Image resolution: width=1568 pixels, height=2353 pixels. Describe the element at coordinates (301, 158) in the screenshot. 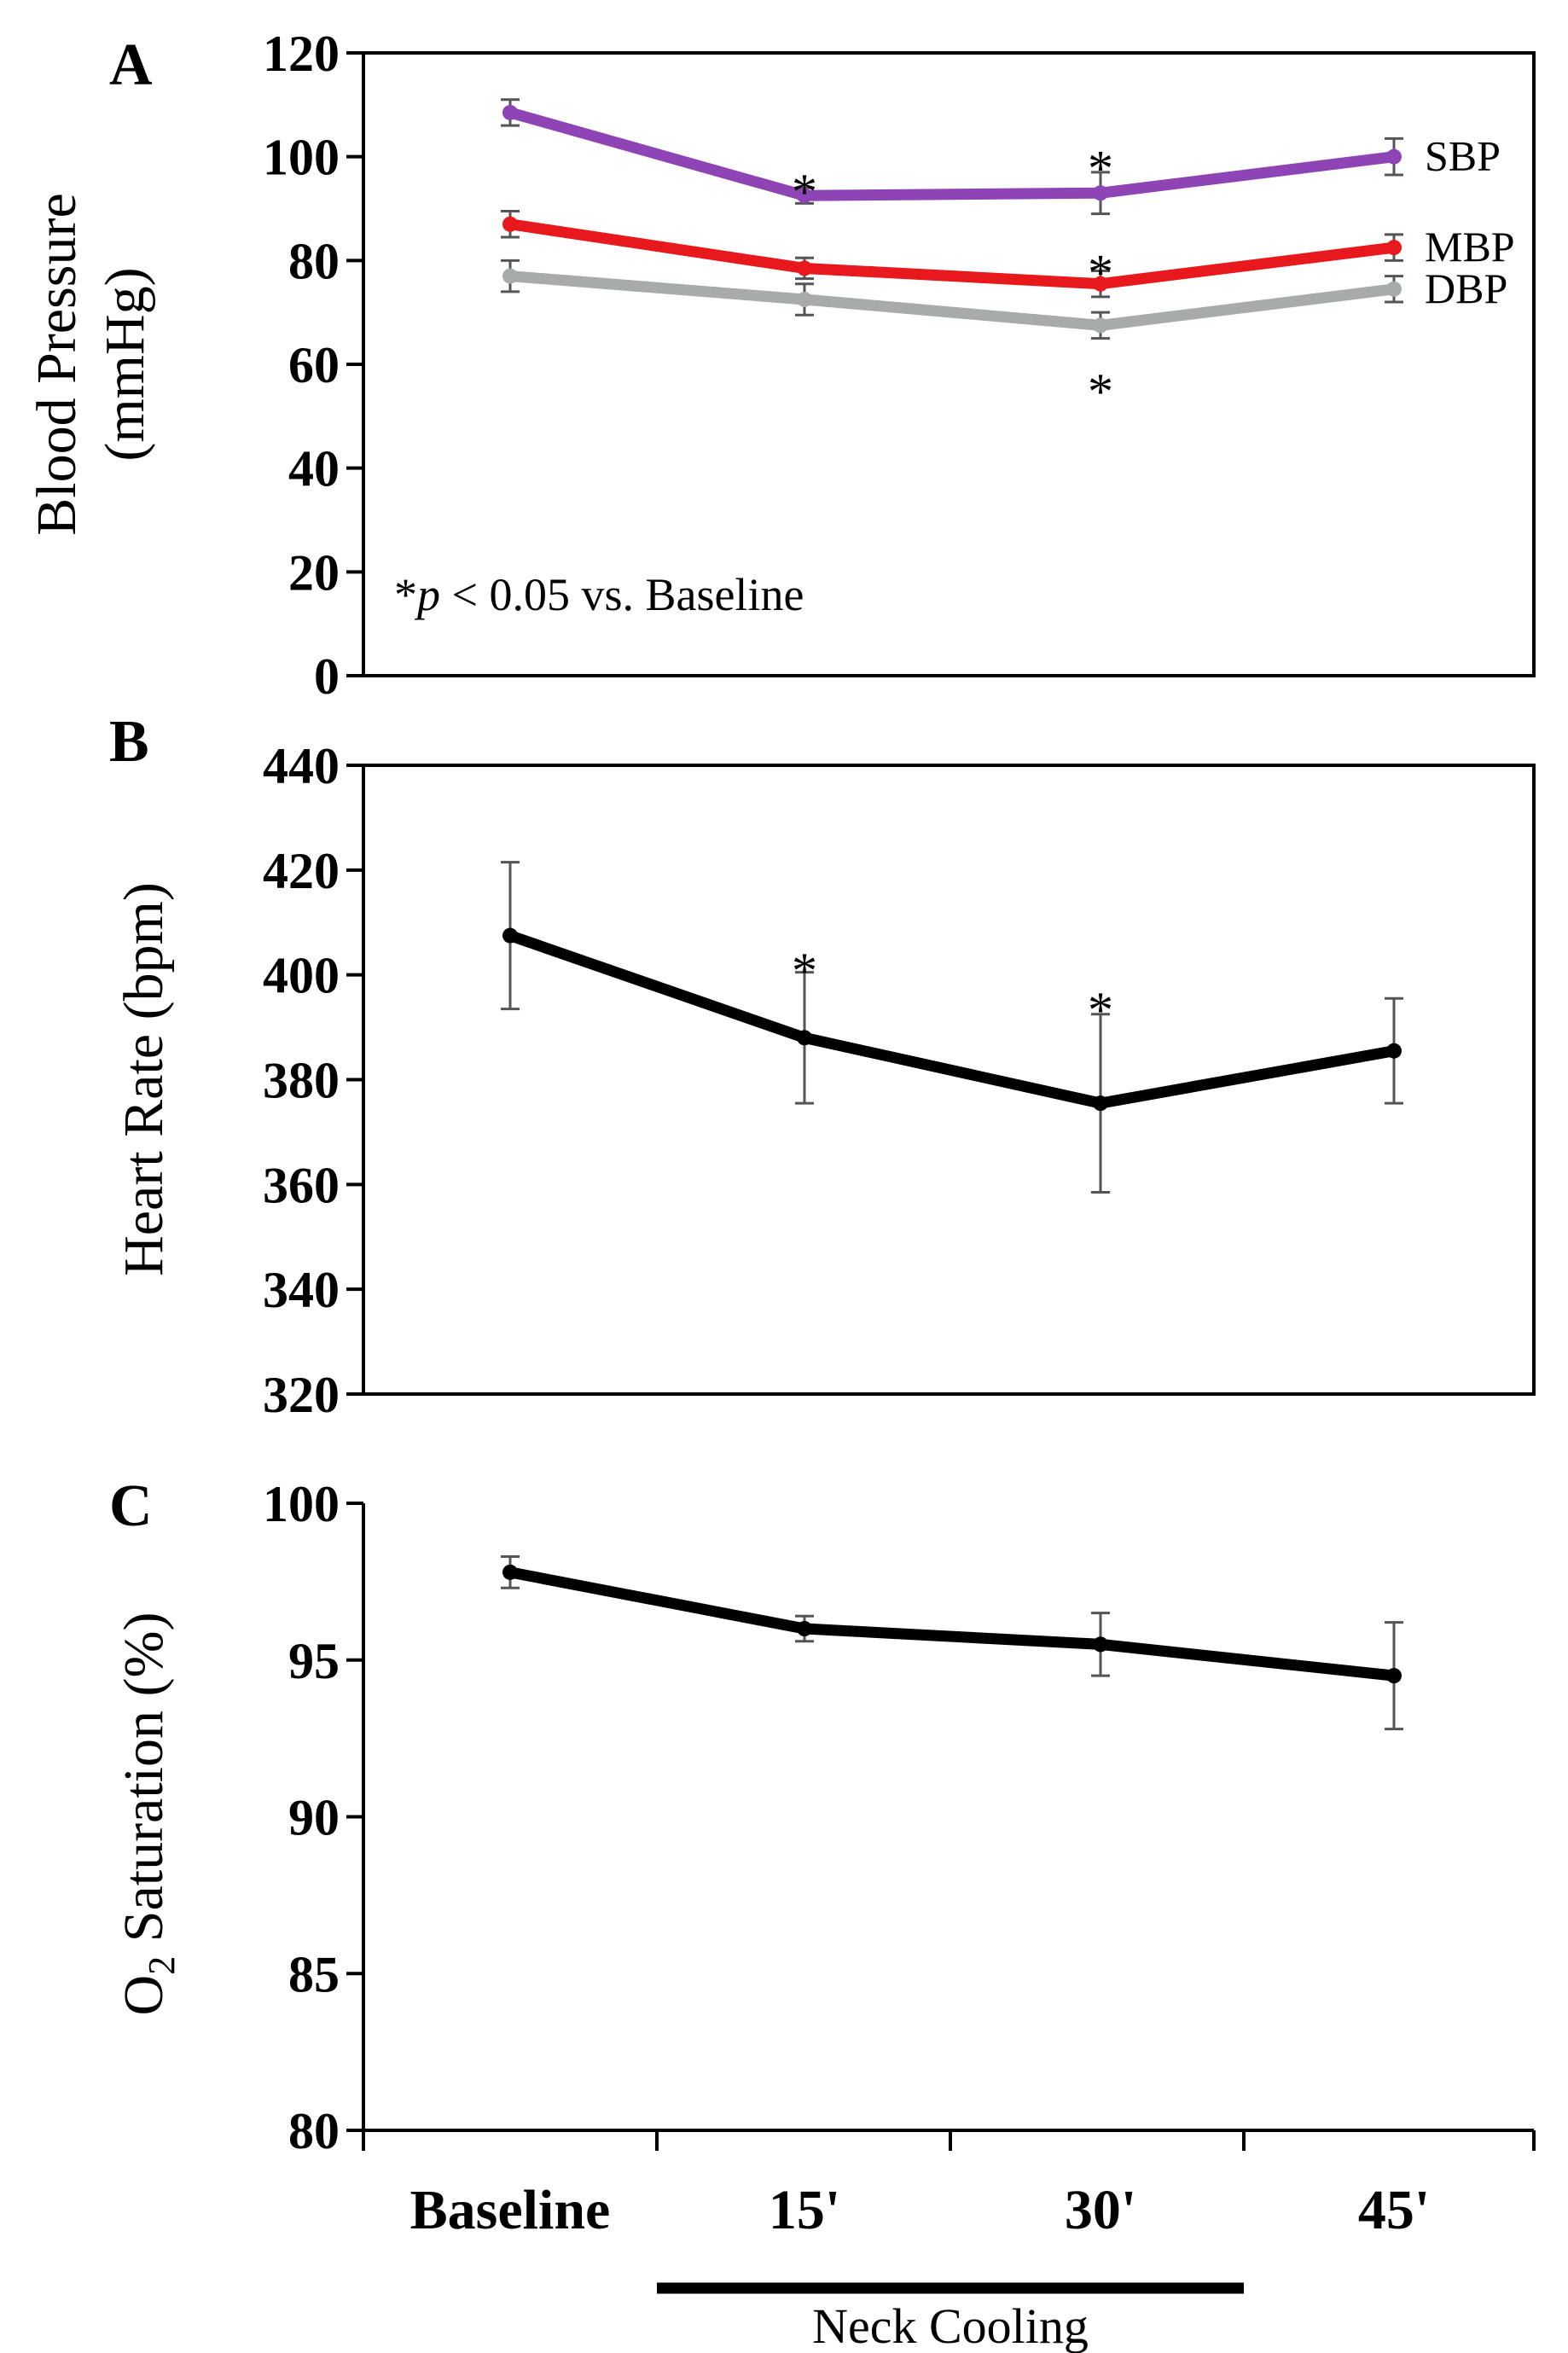

I see `panel-a-y-tick-label: 100` at that location.